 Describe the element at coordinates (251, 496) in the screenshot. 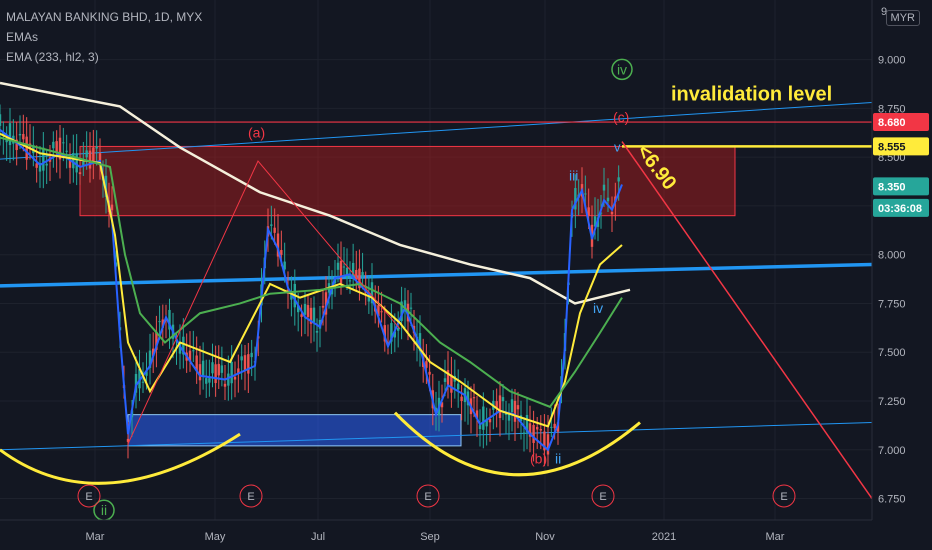

I see `earnings-marker` at that location.